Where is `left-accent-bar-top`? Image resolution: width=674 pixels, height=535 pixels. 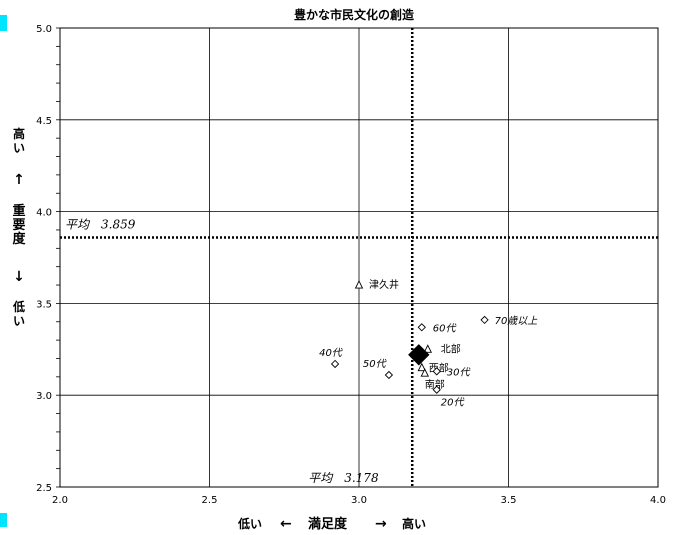 left-accent-bar-top is located at coordinates (3, 23).